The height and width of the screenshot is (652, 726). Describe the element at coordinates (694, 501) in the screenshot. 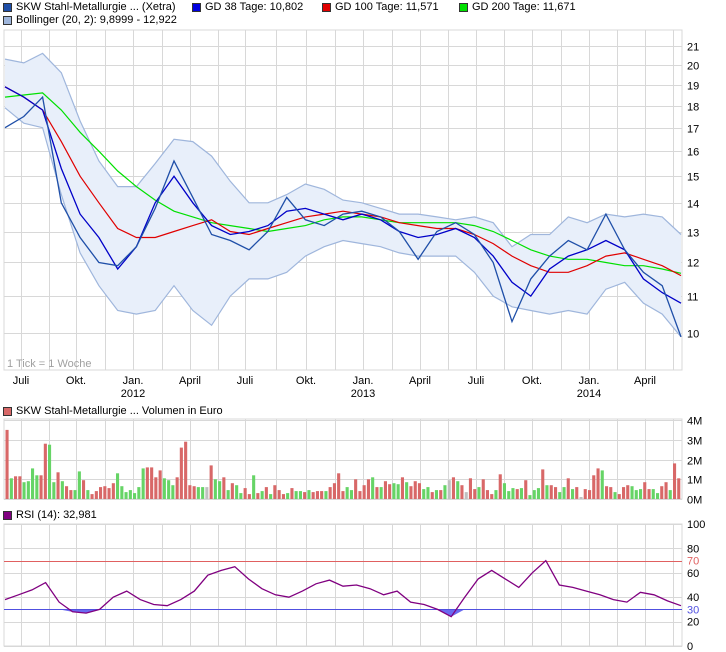

I see `volume-axis-tick: 0M` at that location.